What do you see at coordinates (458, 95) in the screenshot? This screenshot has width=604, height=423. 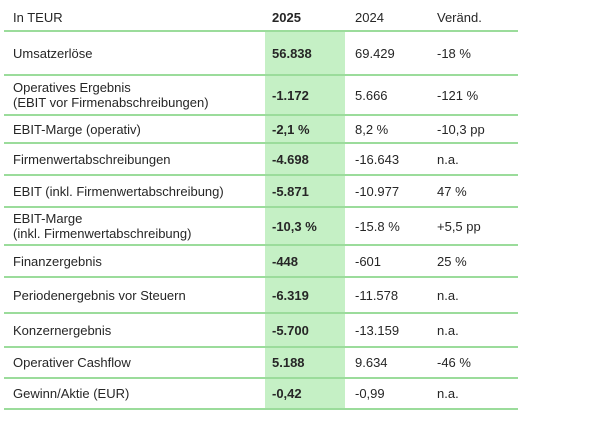 I see `value-change-text: -121 %` at bounding box center [458, 95].